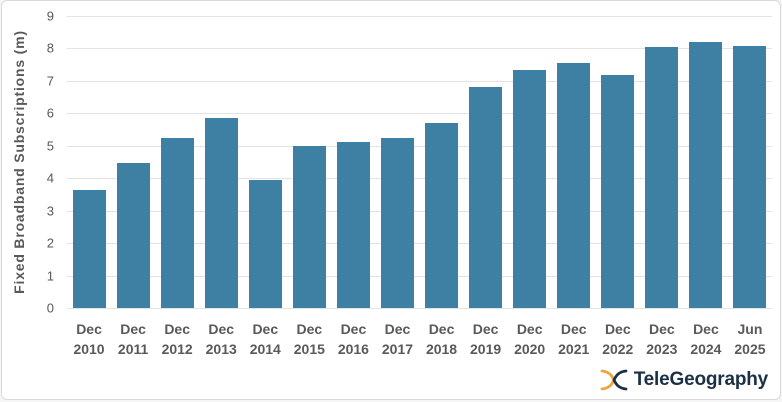 This screenshot has width=782, height=402. What do you see at coordinates (221, 339) in the screenshot?
I see `x-tick-label-dec-2013: Dec 2013` at bounding box center [221, 339].